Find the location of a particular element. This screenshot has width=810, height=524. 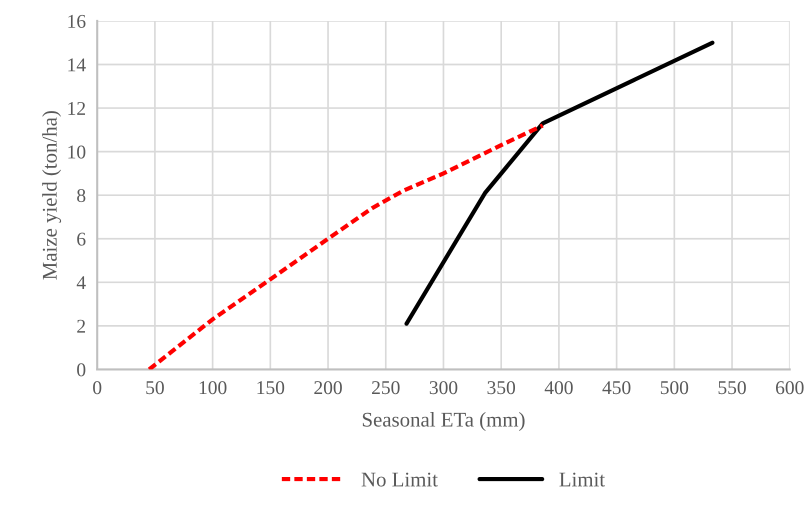

x-tick-label: 150 is located at coordinates (270, 387).